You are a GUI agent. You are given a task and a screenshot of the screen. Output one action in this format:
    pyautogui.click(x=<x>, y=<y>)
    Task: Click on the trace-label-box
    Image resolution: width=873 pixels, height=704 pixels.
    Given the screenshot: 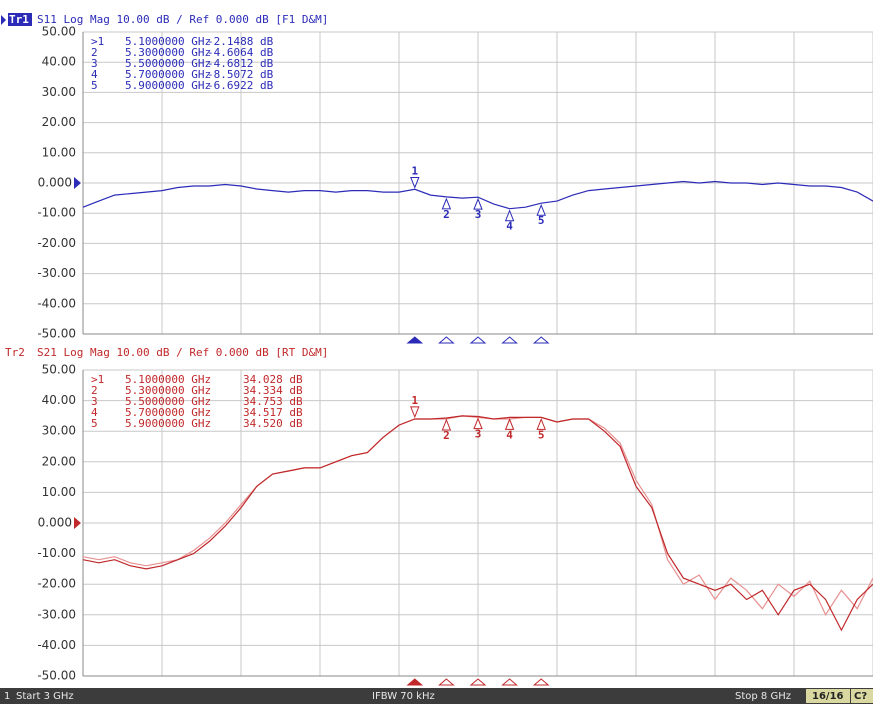 What is the action you would take?
    pyautogui.click(x=20, y=19)
    